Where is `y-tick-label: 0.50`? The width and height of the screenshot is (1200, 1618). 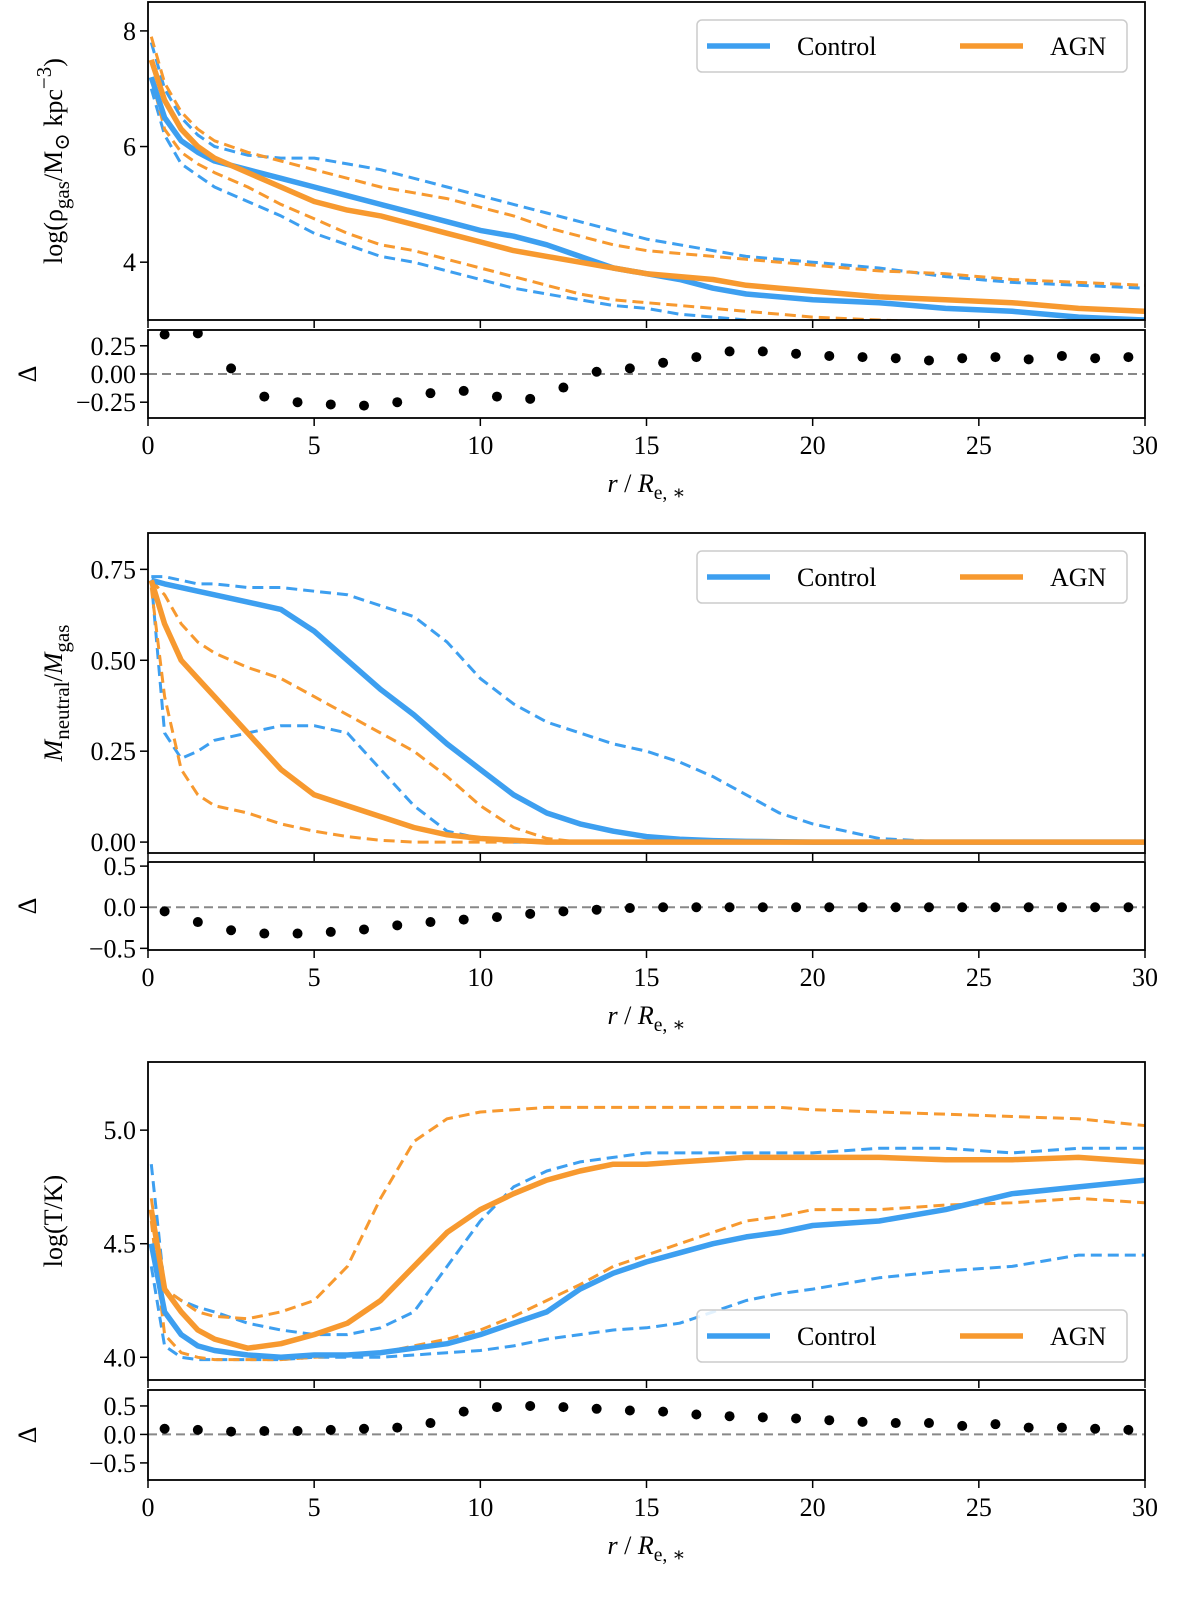 y-tick-label: 0.50 is located at coordinates (114, 660).